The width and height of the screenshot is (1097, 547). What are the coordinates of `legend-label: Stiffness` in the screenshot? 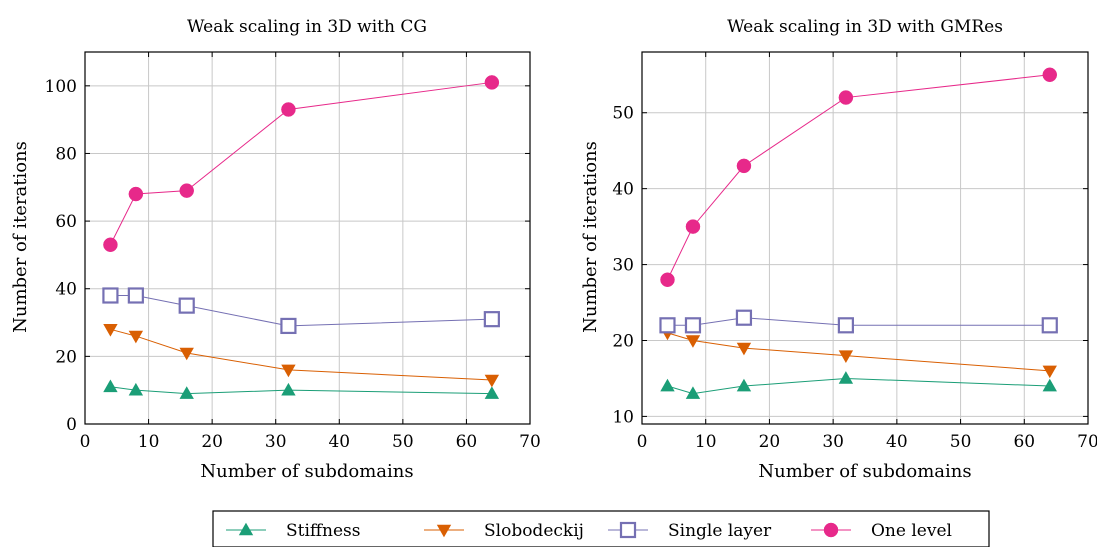 It's located at (323, 531).